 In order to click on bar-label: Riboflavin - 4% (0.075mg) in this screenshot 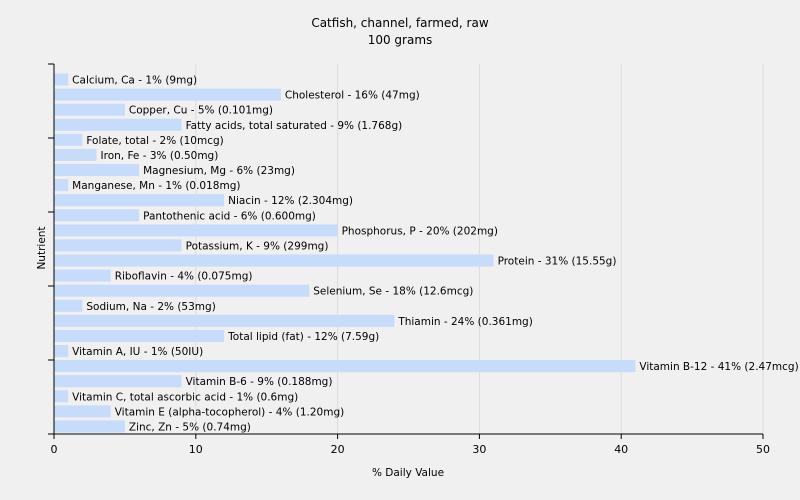, I will do `click(184, 277)`.